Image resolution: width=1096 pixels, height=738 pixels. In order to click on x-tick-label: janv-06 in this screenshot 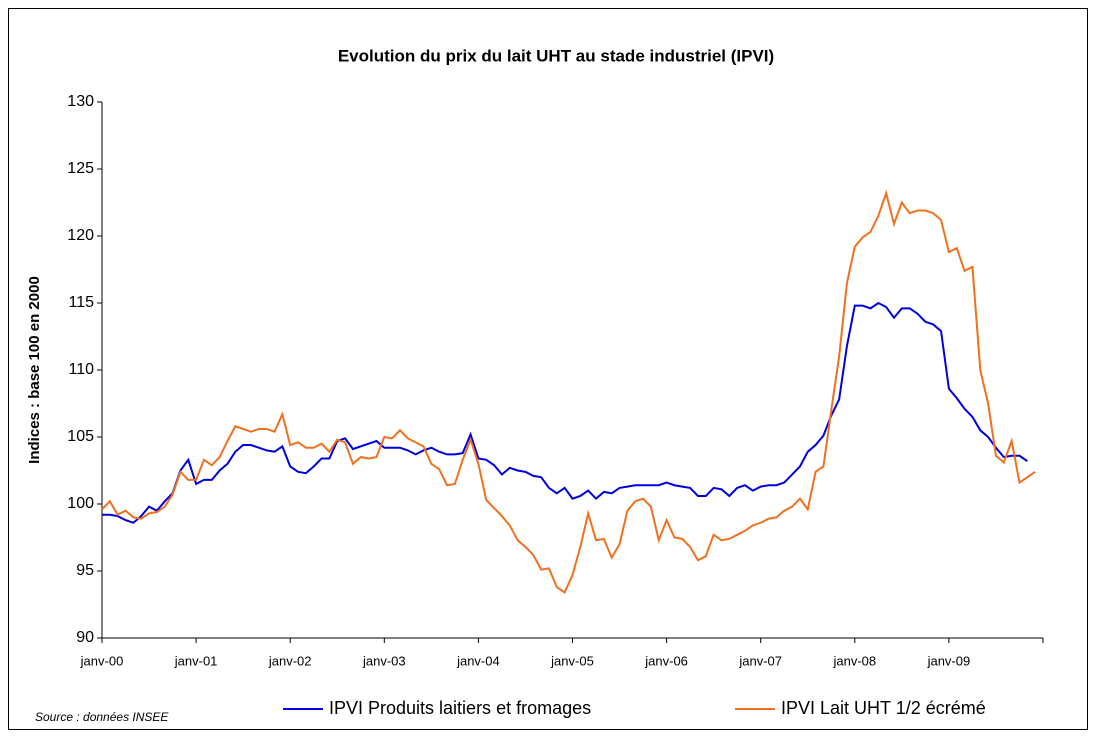, I will do `click(666, 660)`.